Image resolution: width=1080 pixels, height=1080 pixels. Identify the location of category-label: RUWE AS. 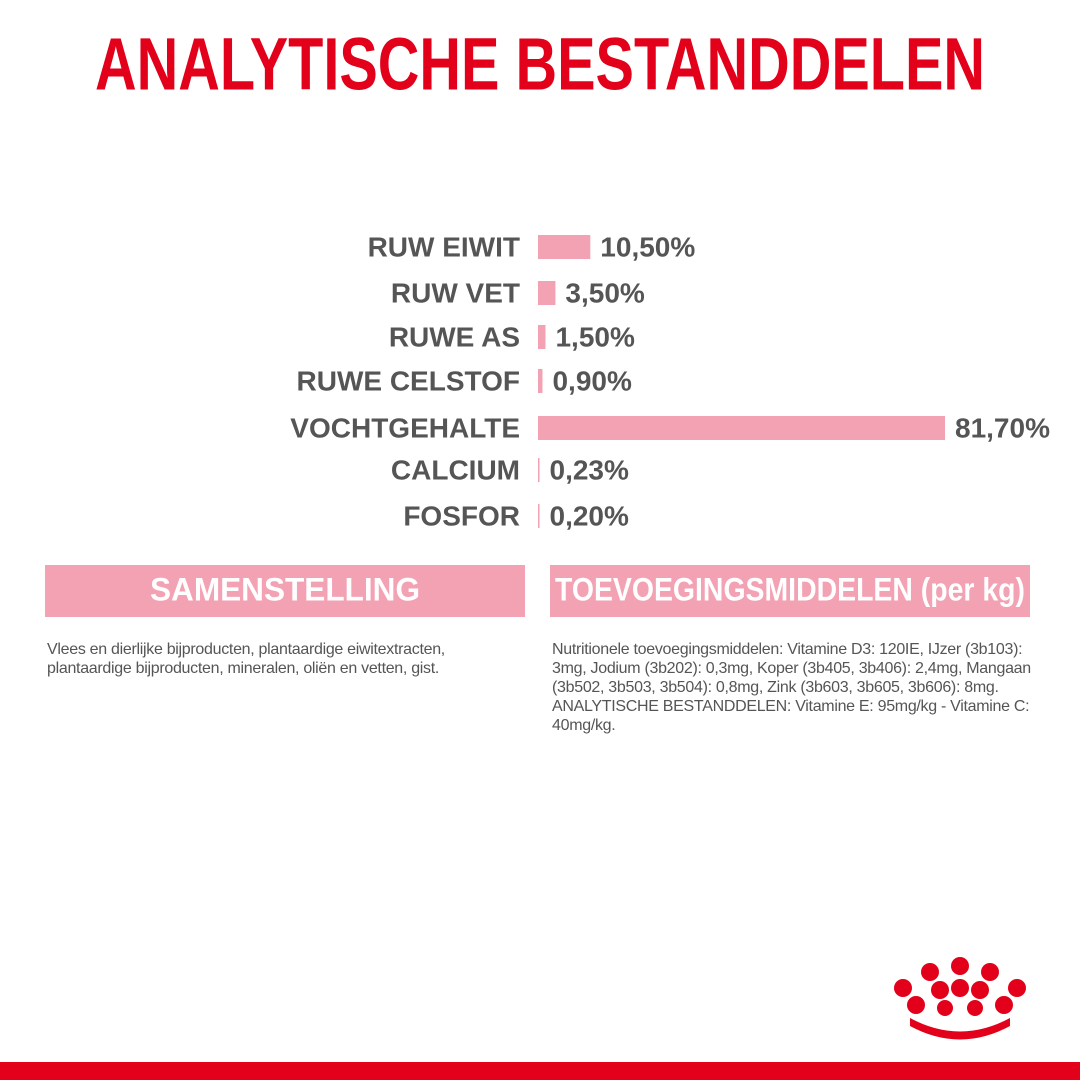
(454, 336).